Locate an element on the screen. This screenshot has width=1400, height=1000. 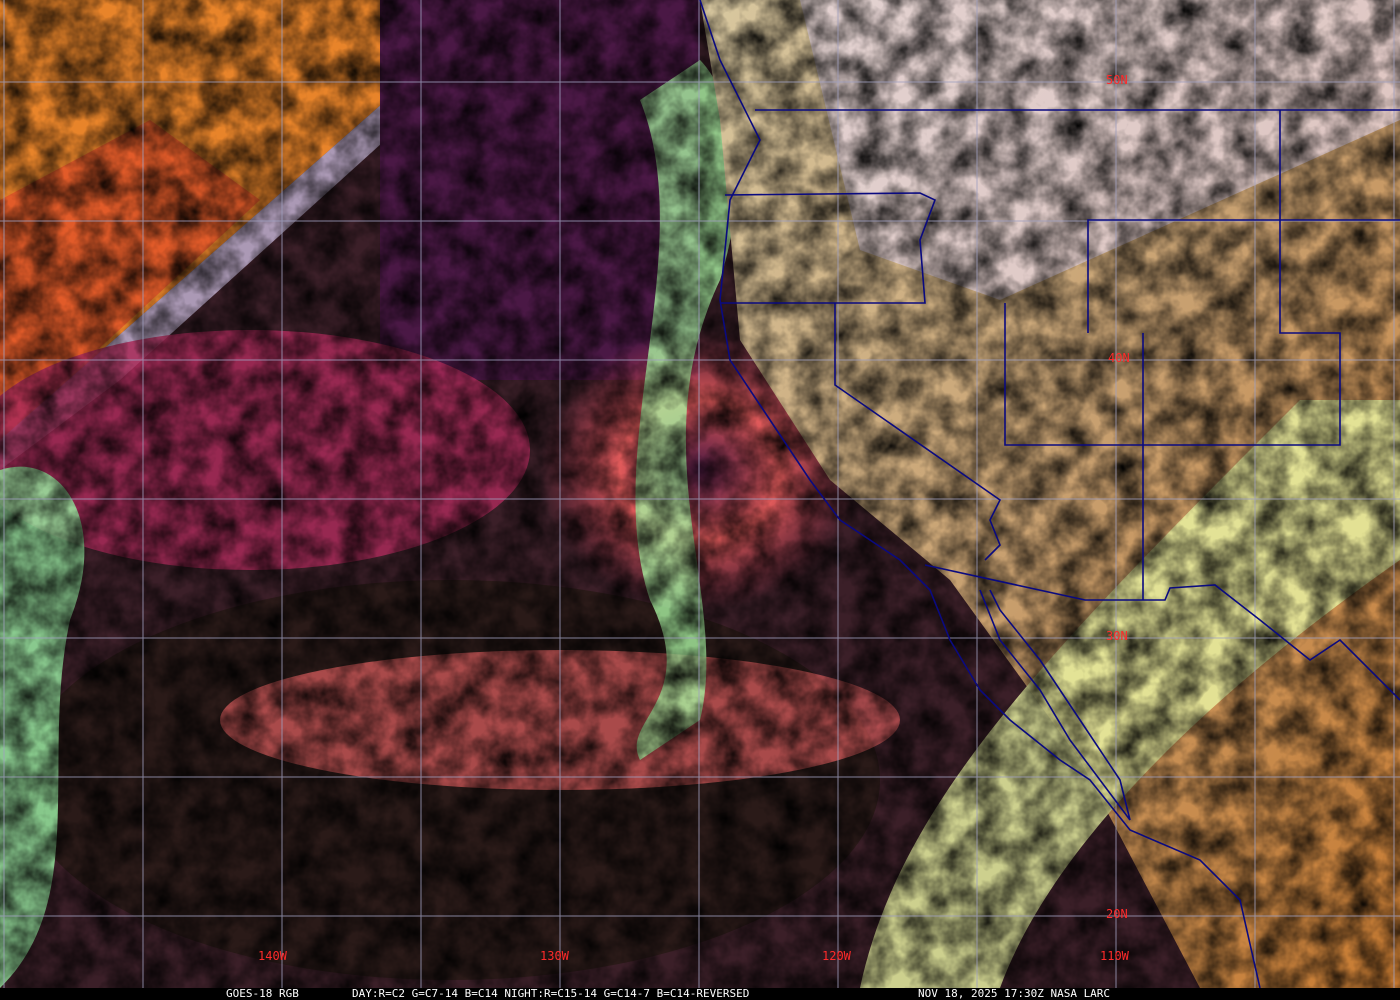
lon-label-110w: 110W is located at coordinates (1114, 956).